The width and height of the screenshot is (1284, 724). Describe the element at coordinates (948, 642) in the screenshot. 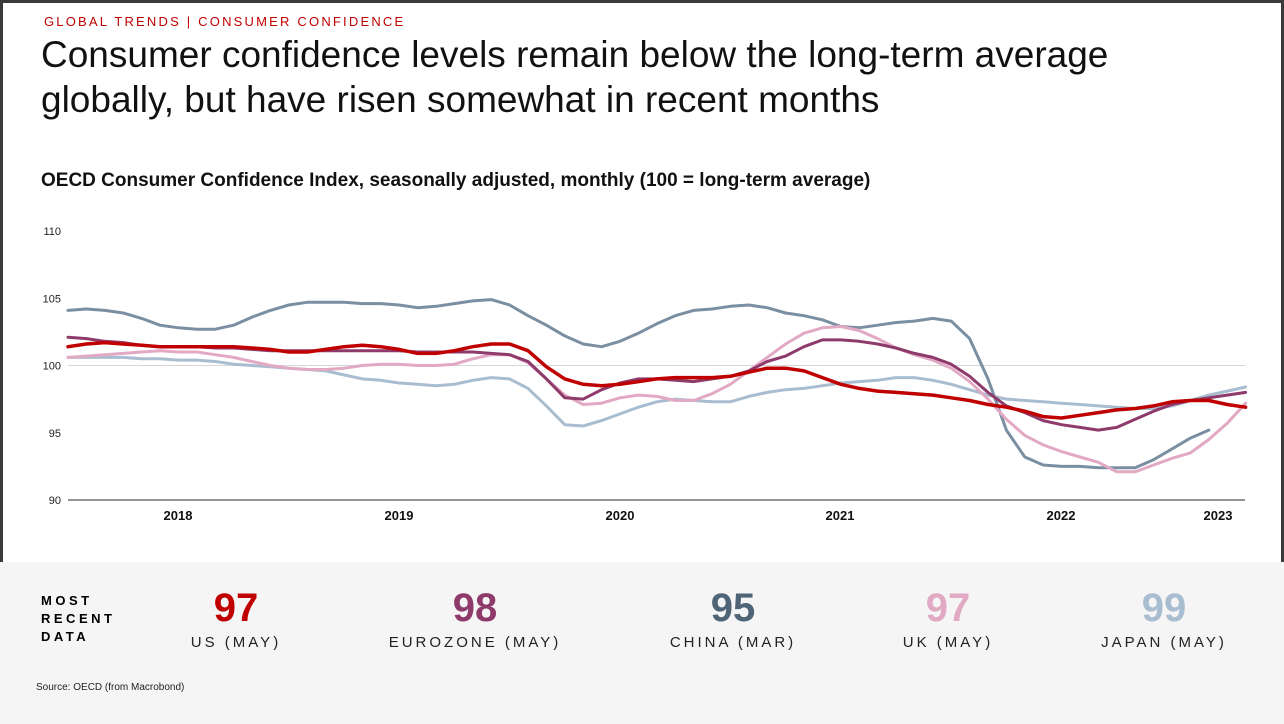

I see `stat-label: UK (MAY)` at that location.